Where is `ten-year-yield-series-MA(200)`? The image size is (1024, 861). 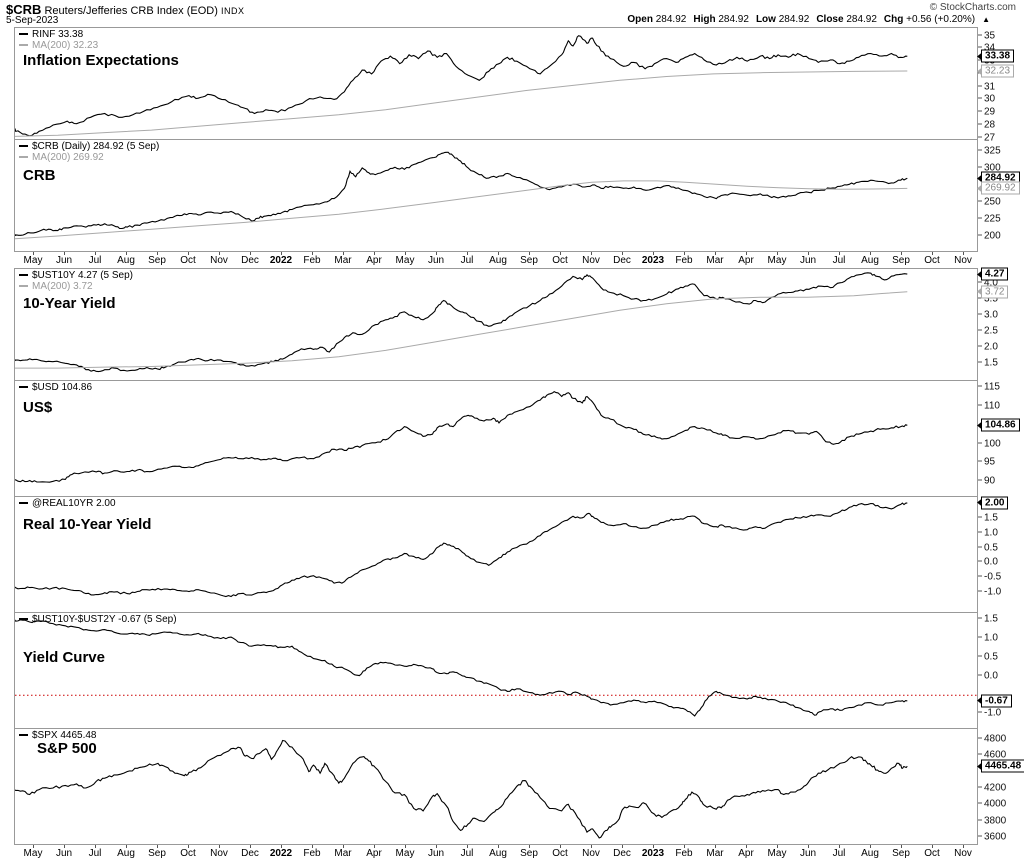 ten-year-yield-series-MA(200) is located at coordinates (461, 330).